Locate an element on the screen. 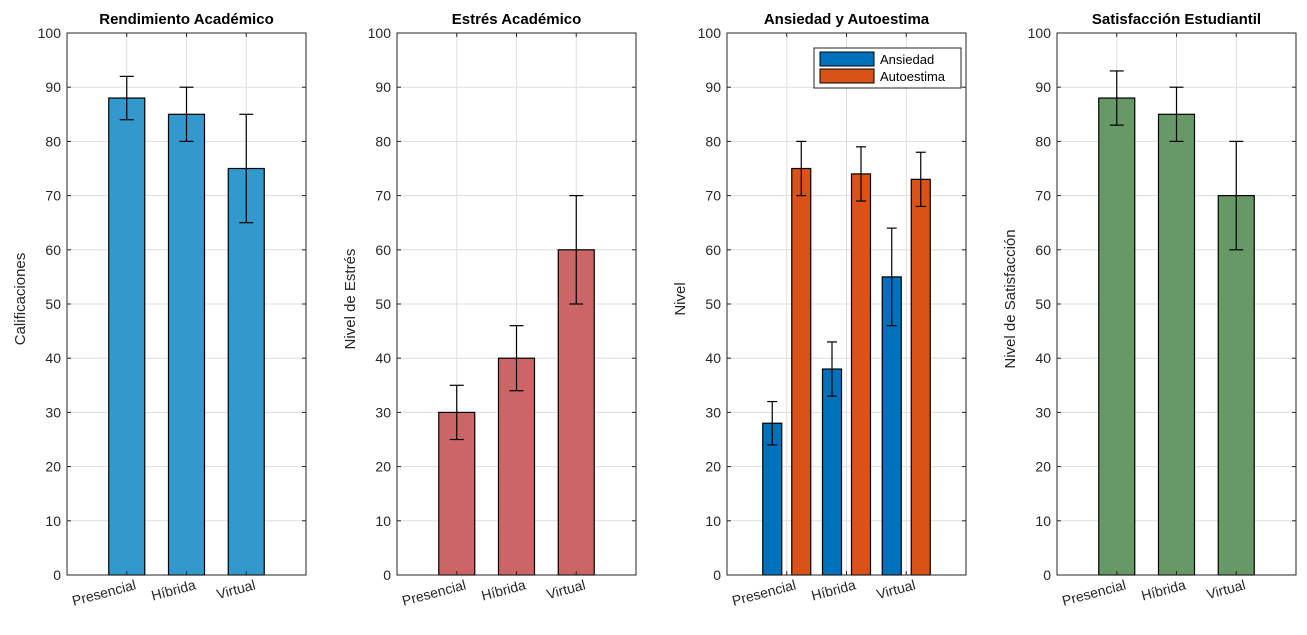 The height and width of the screenshot is (635, 1307). chart-title: Rendimiento Académico is located at coordinates (186, 19).